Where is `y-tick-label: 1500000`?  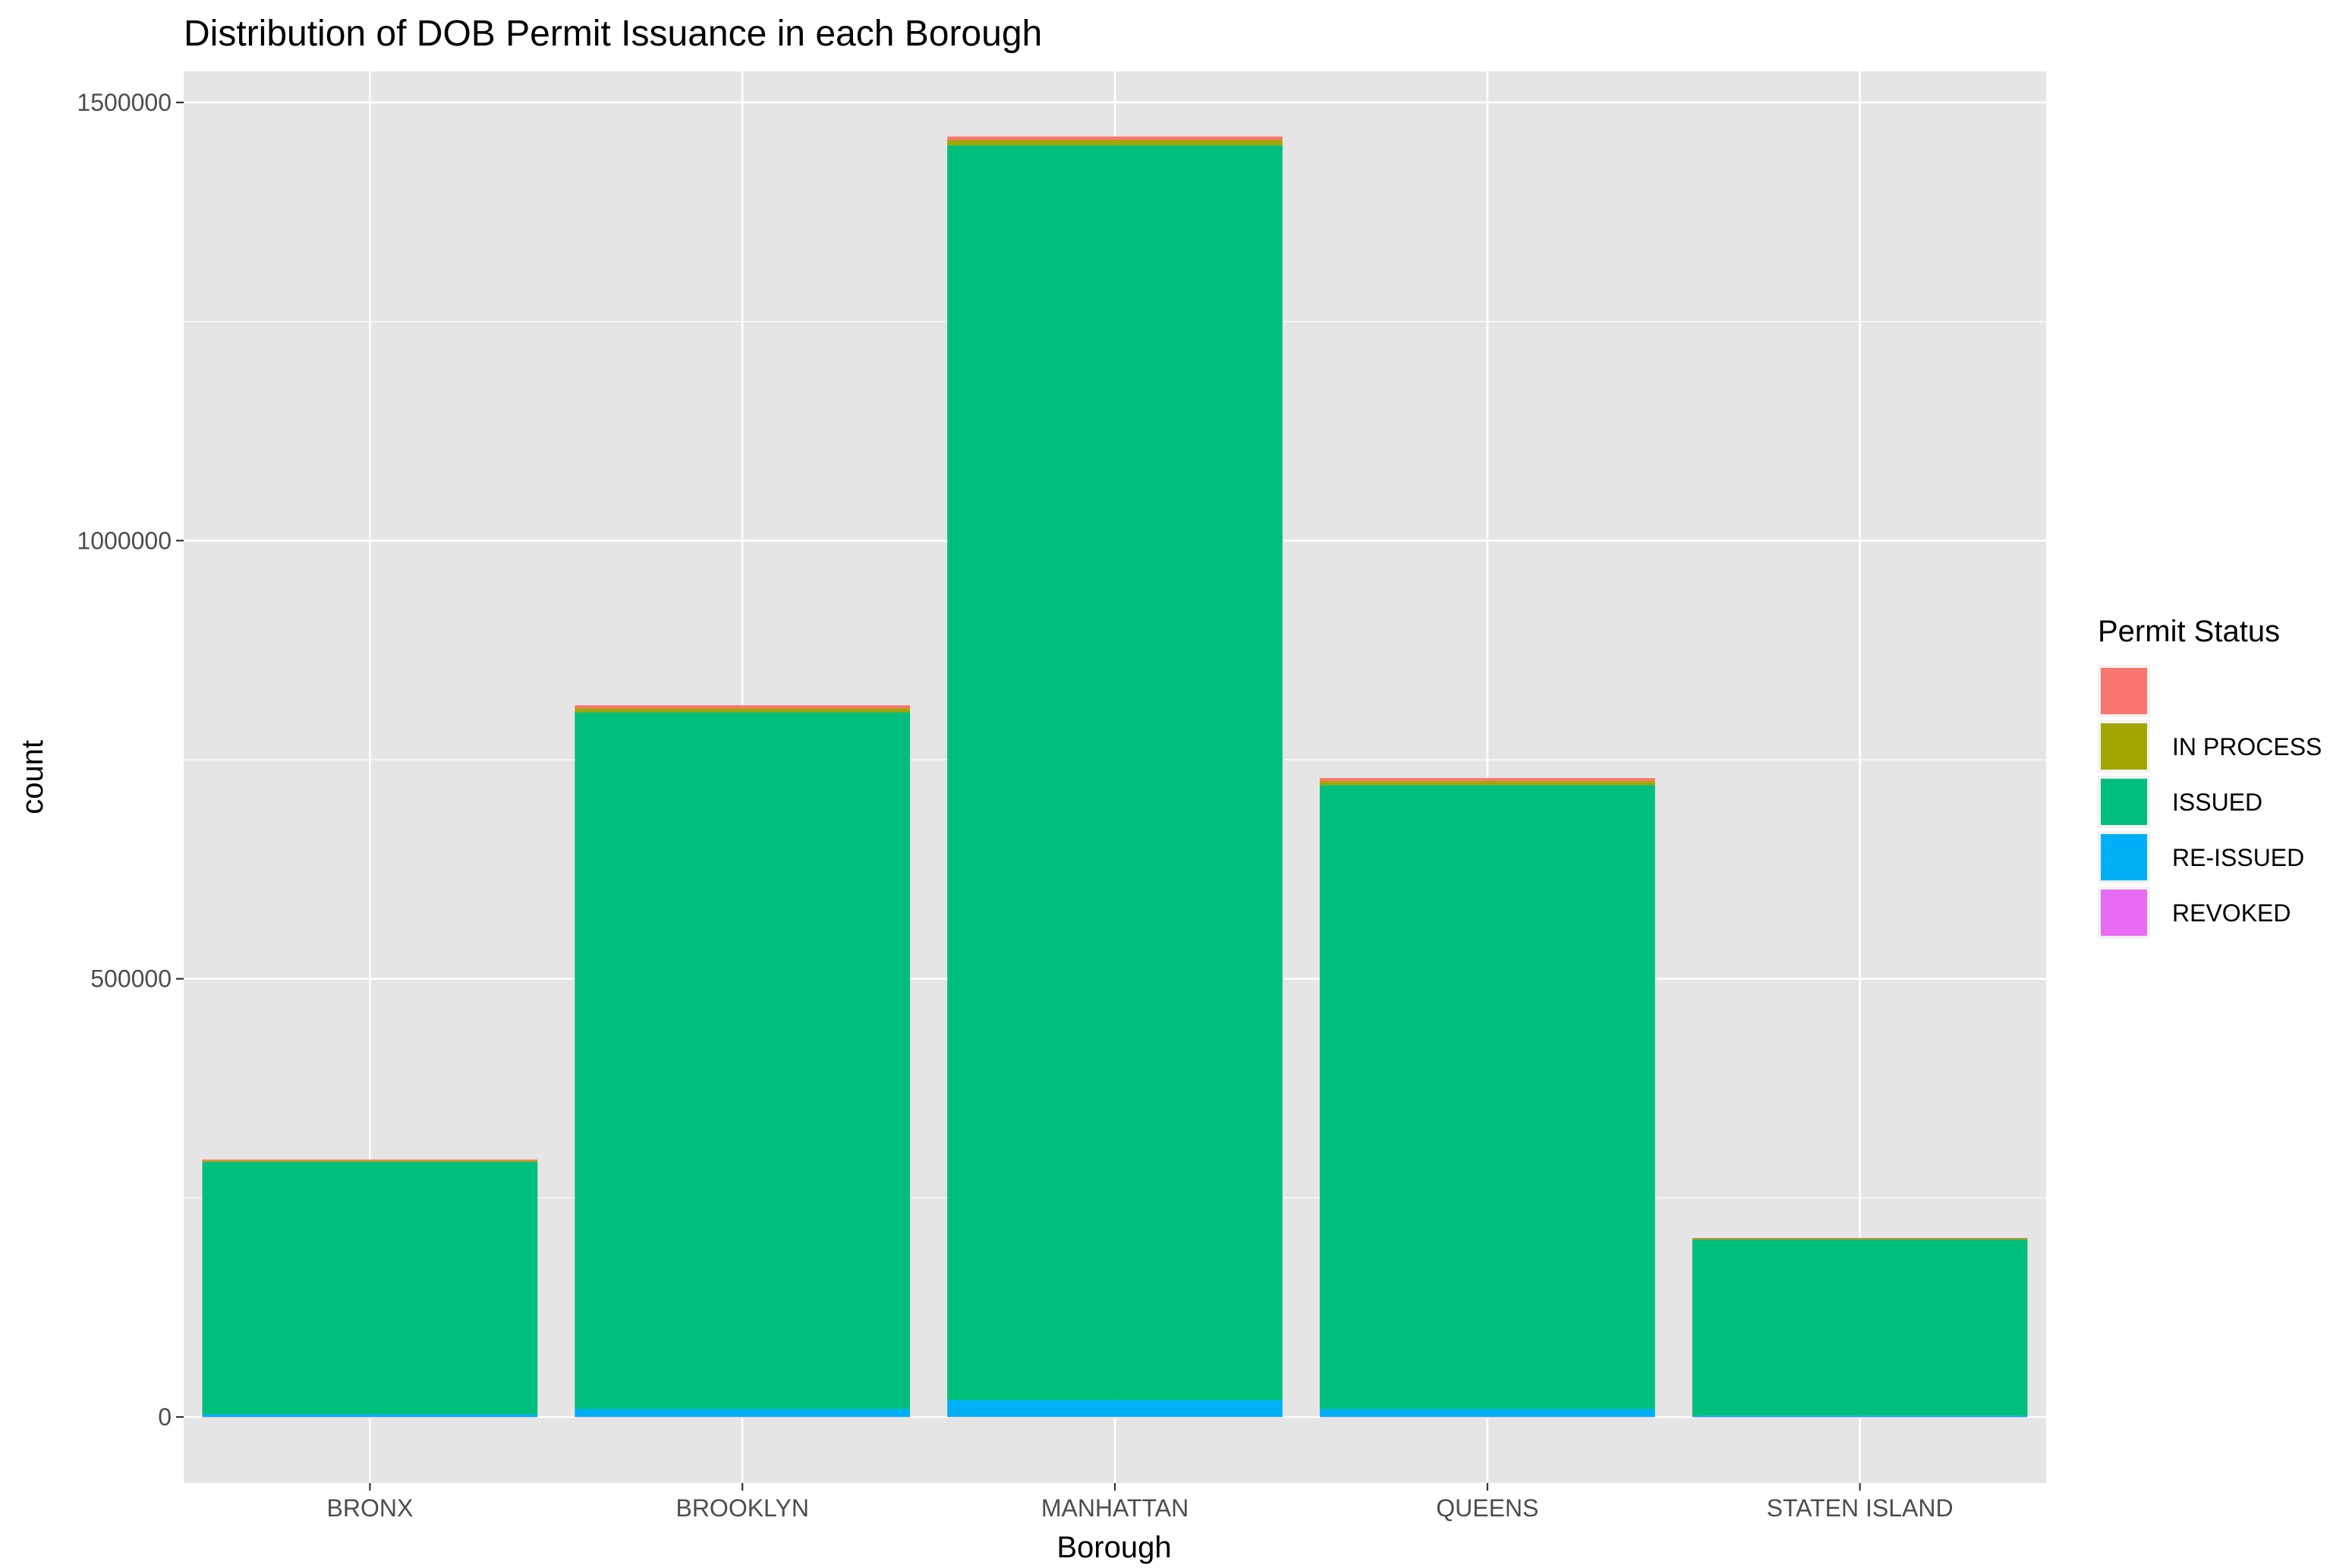 y-tick-label: 1500000 is located at coordinates (124, 102).